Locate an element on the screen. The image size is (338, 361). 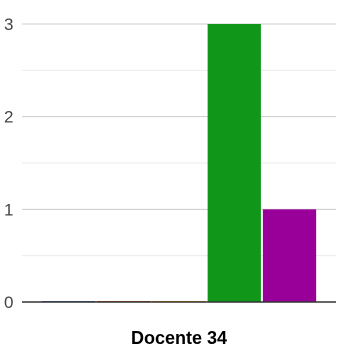
y-tick-label: 1 is located at coordinates (8, 209).